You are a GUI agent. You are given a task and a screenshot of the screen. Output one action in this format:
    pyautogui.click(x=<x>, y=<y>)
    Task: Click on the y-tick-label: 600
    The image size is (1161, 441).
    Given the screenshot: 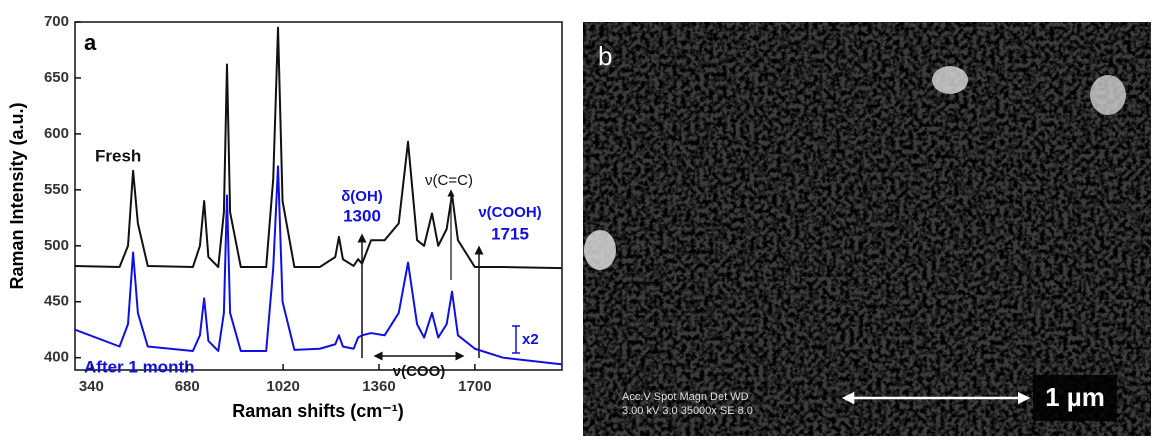 What is the action you would take?
    pyautogui.click(x=56, y=133)
    